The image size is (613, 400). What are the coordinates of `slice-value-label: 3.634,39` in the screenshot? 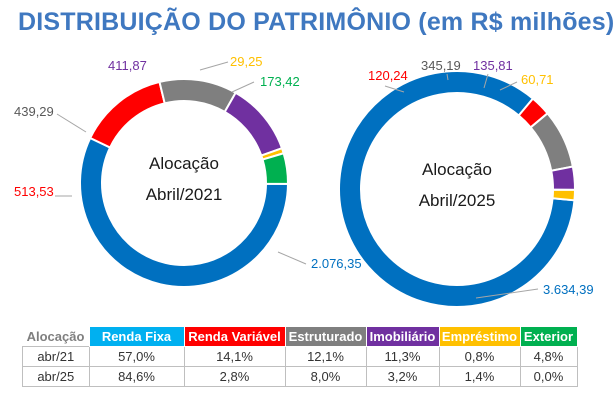 It's located at (568, 289).